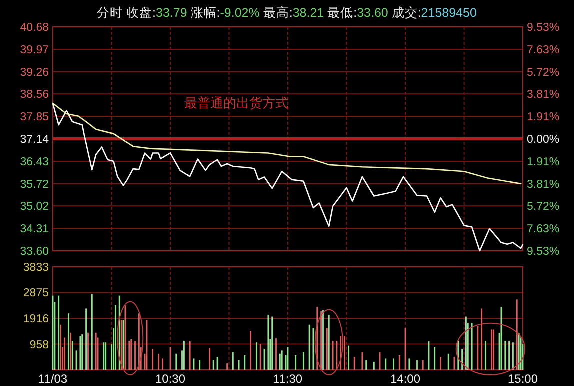 The image size is (574, 386). Describe the element at coordinates (36, 320) in the screenshot. I see `y-tick-label: 1916` at that location.